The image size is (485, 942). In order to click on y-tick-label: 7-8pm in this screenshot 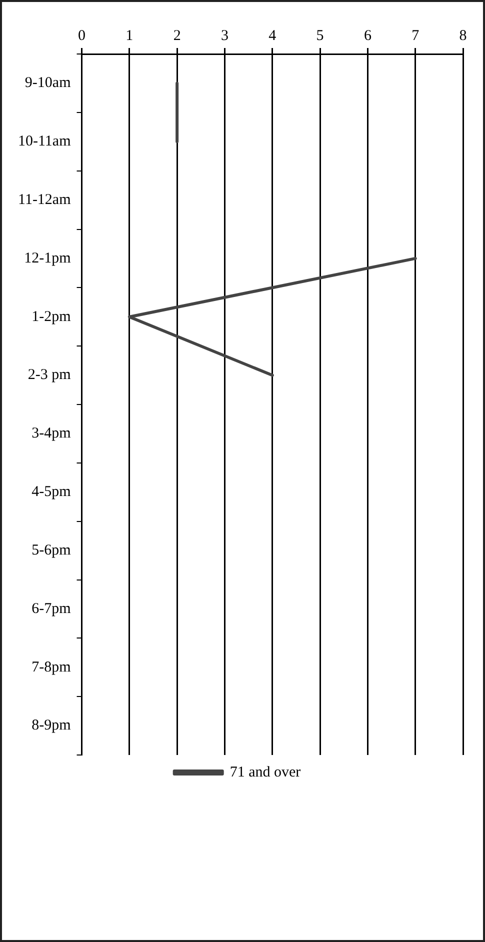, I will do `click(52, 667)`.